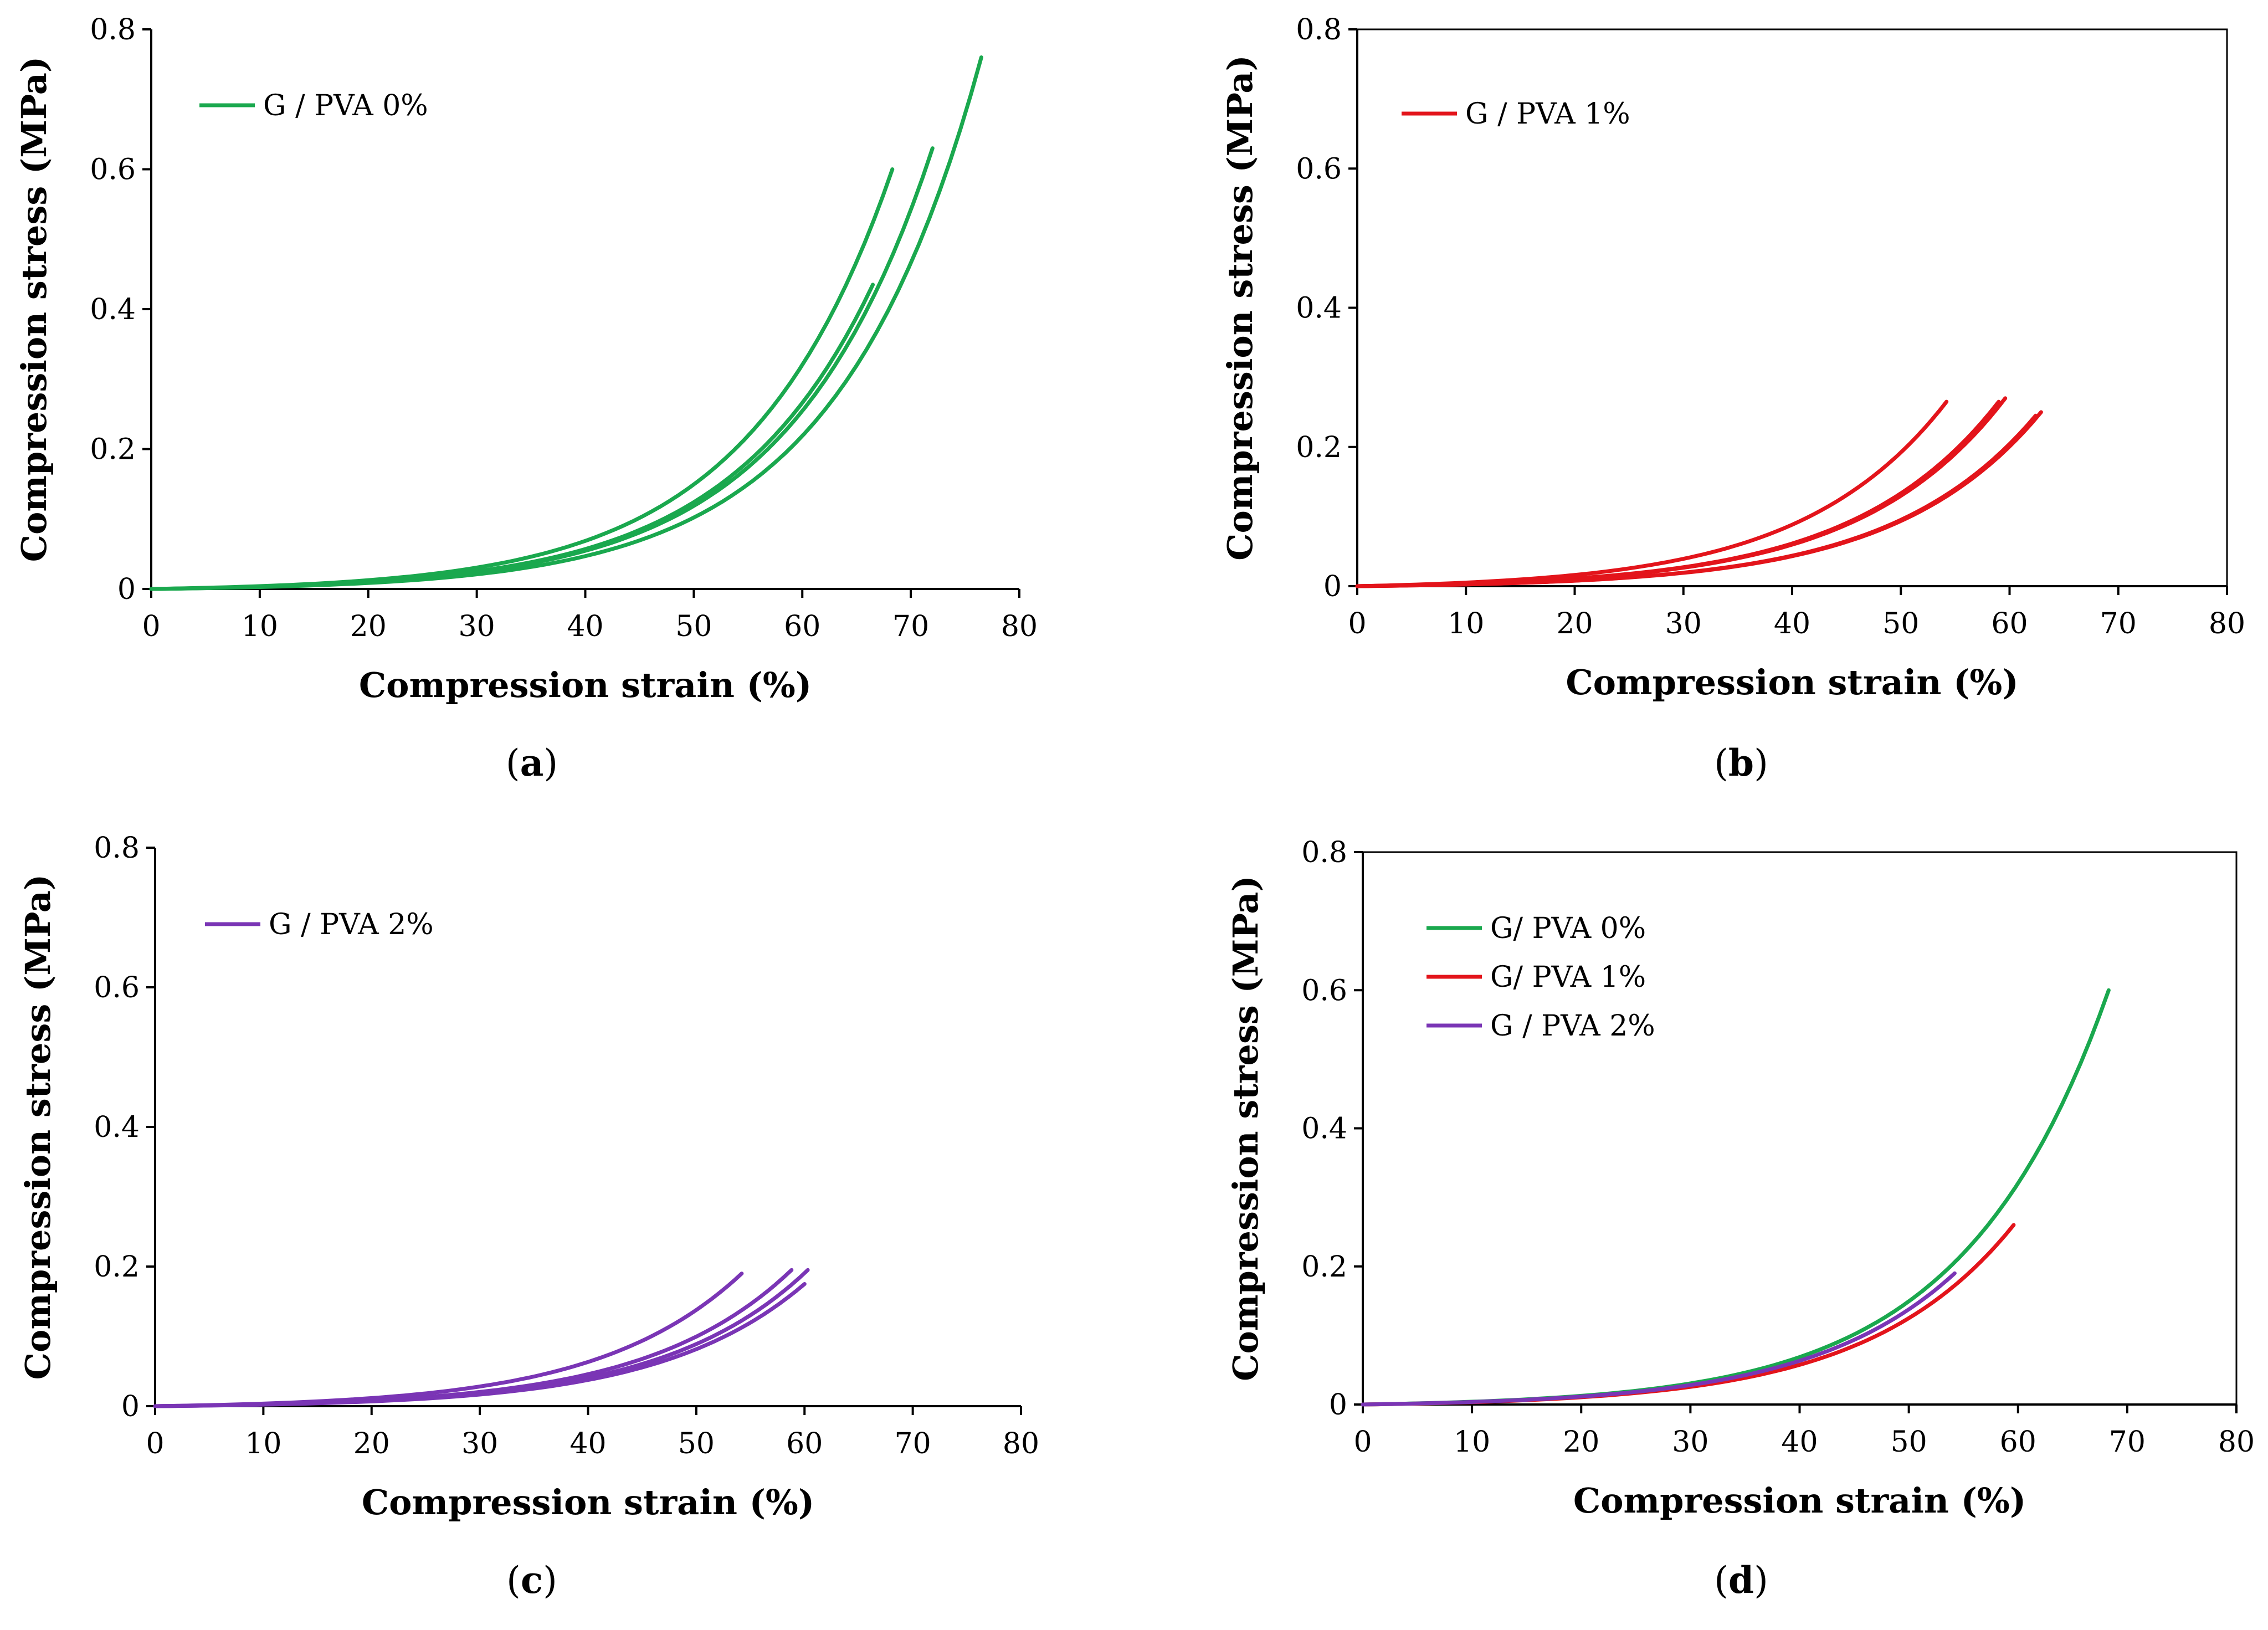 This screenshot has width=2268, height=1630. Describe the element at coordinates (1741, 1580) in the screenshot. I see `panel-caption: (d)` at that location.